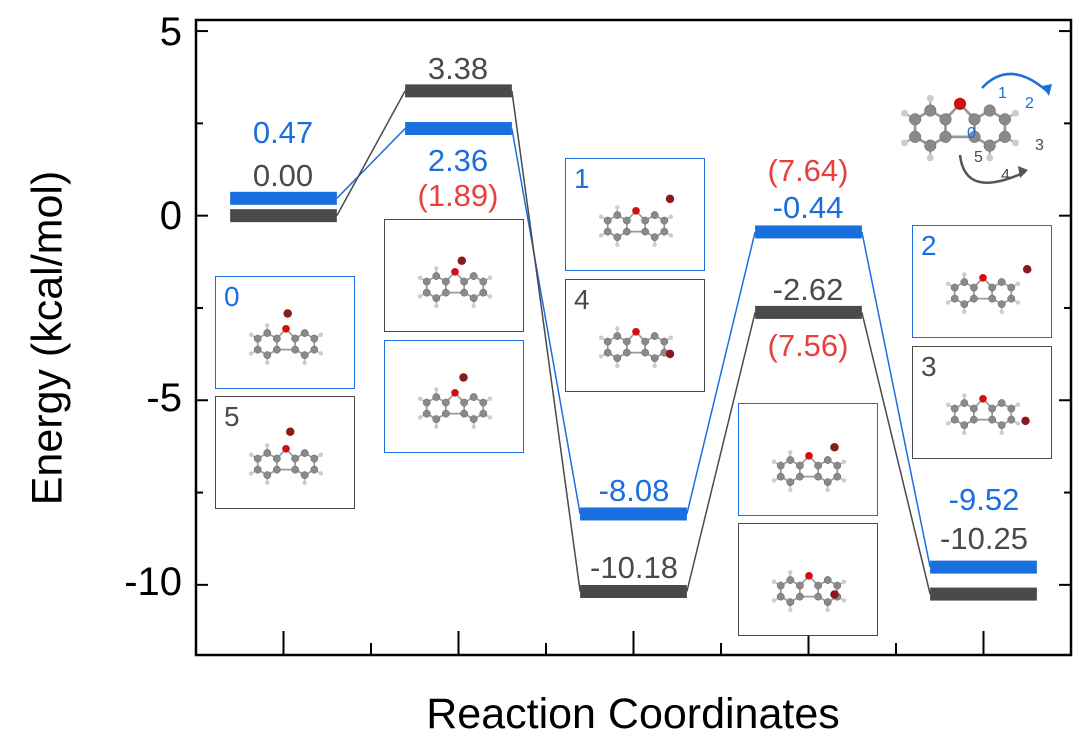 The height and width of the screenshot is (739, 1081). What do you see at coordinates (808, 289) in the screenshot?
I see `energy-label-black-4: -2.62` at bounding box center [808, 289].